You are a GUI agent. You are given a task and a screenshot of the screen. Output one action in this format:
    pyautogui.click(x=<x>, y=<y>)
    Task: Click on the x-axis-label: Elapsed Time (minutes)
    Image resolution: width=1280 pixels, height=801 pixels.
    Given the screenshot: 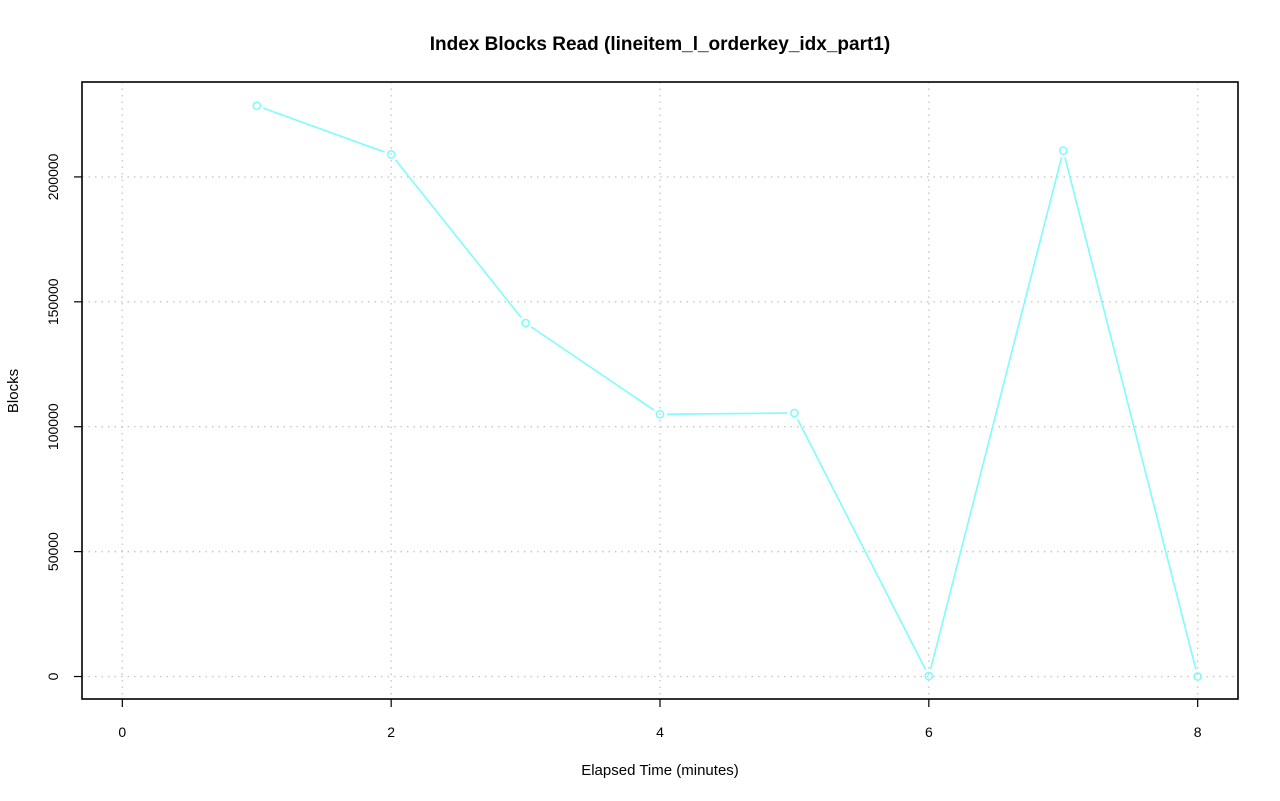 What is the action you would take?
    pyautogui.click(x=660, y=770)
    